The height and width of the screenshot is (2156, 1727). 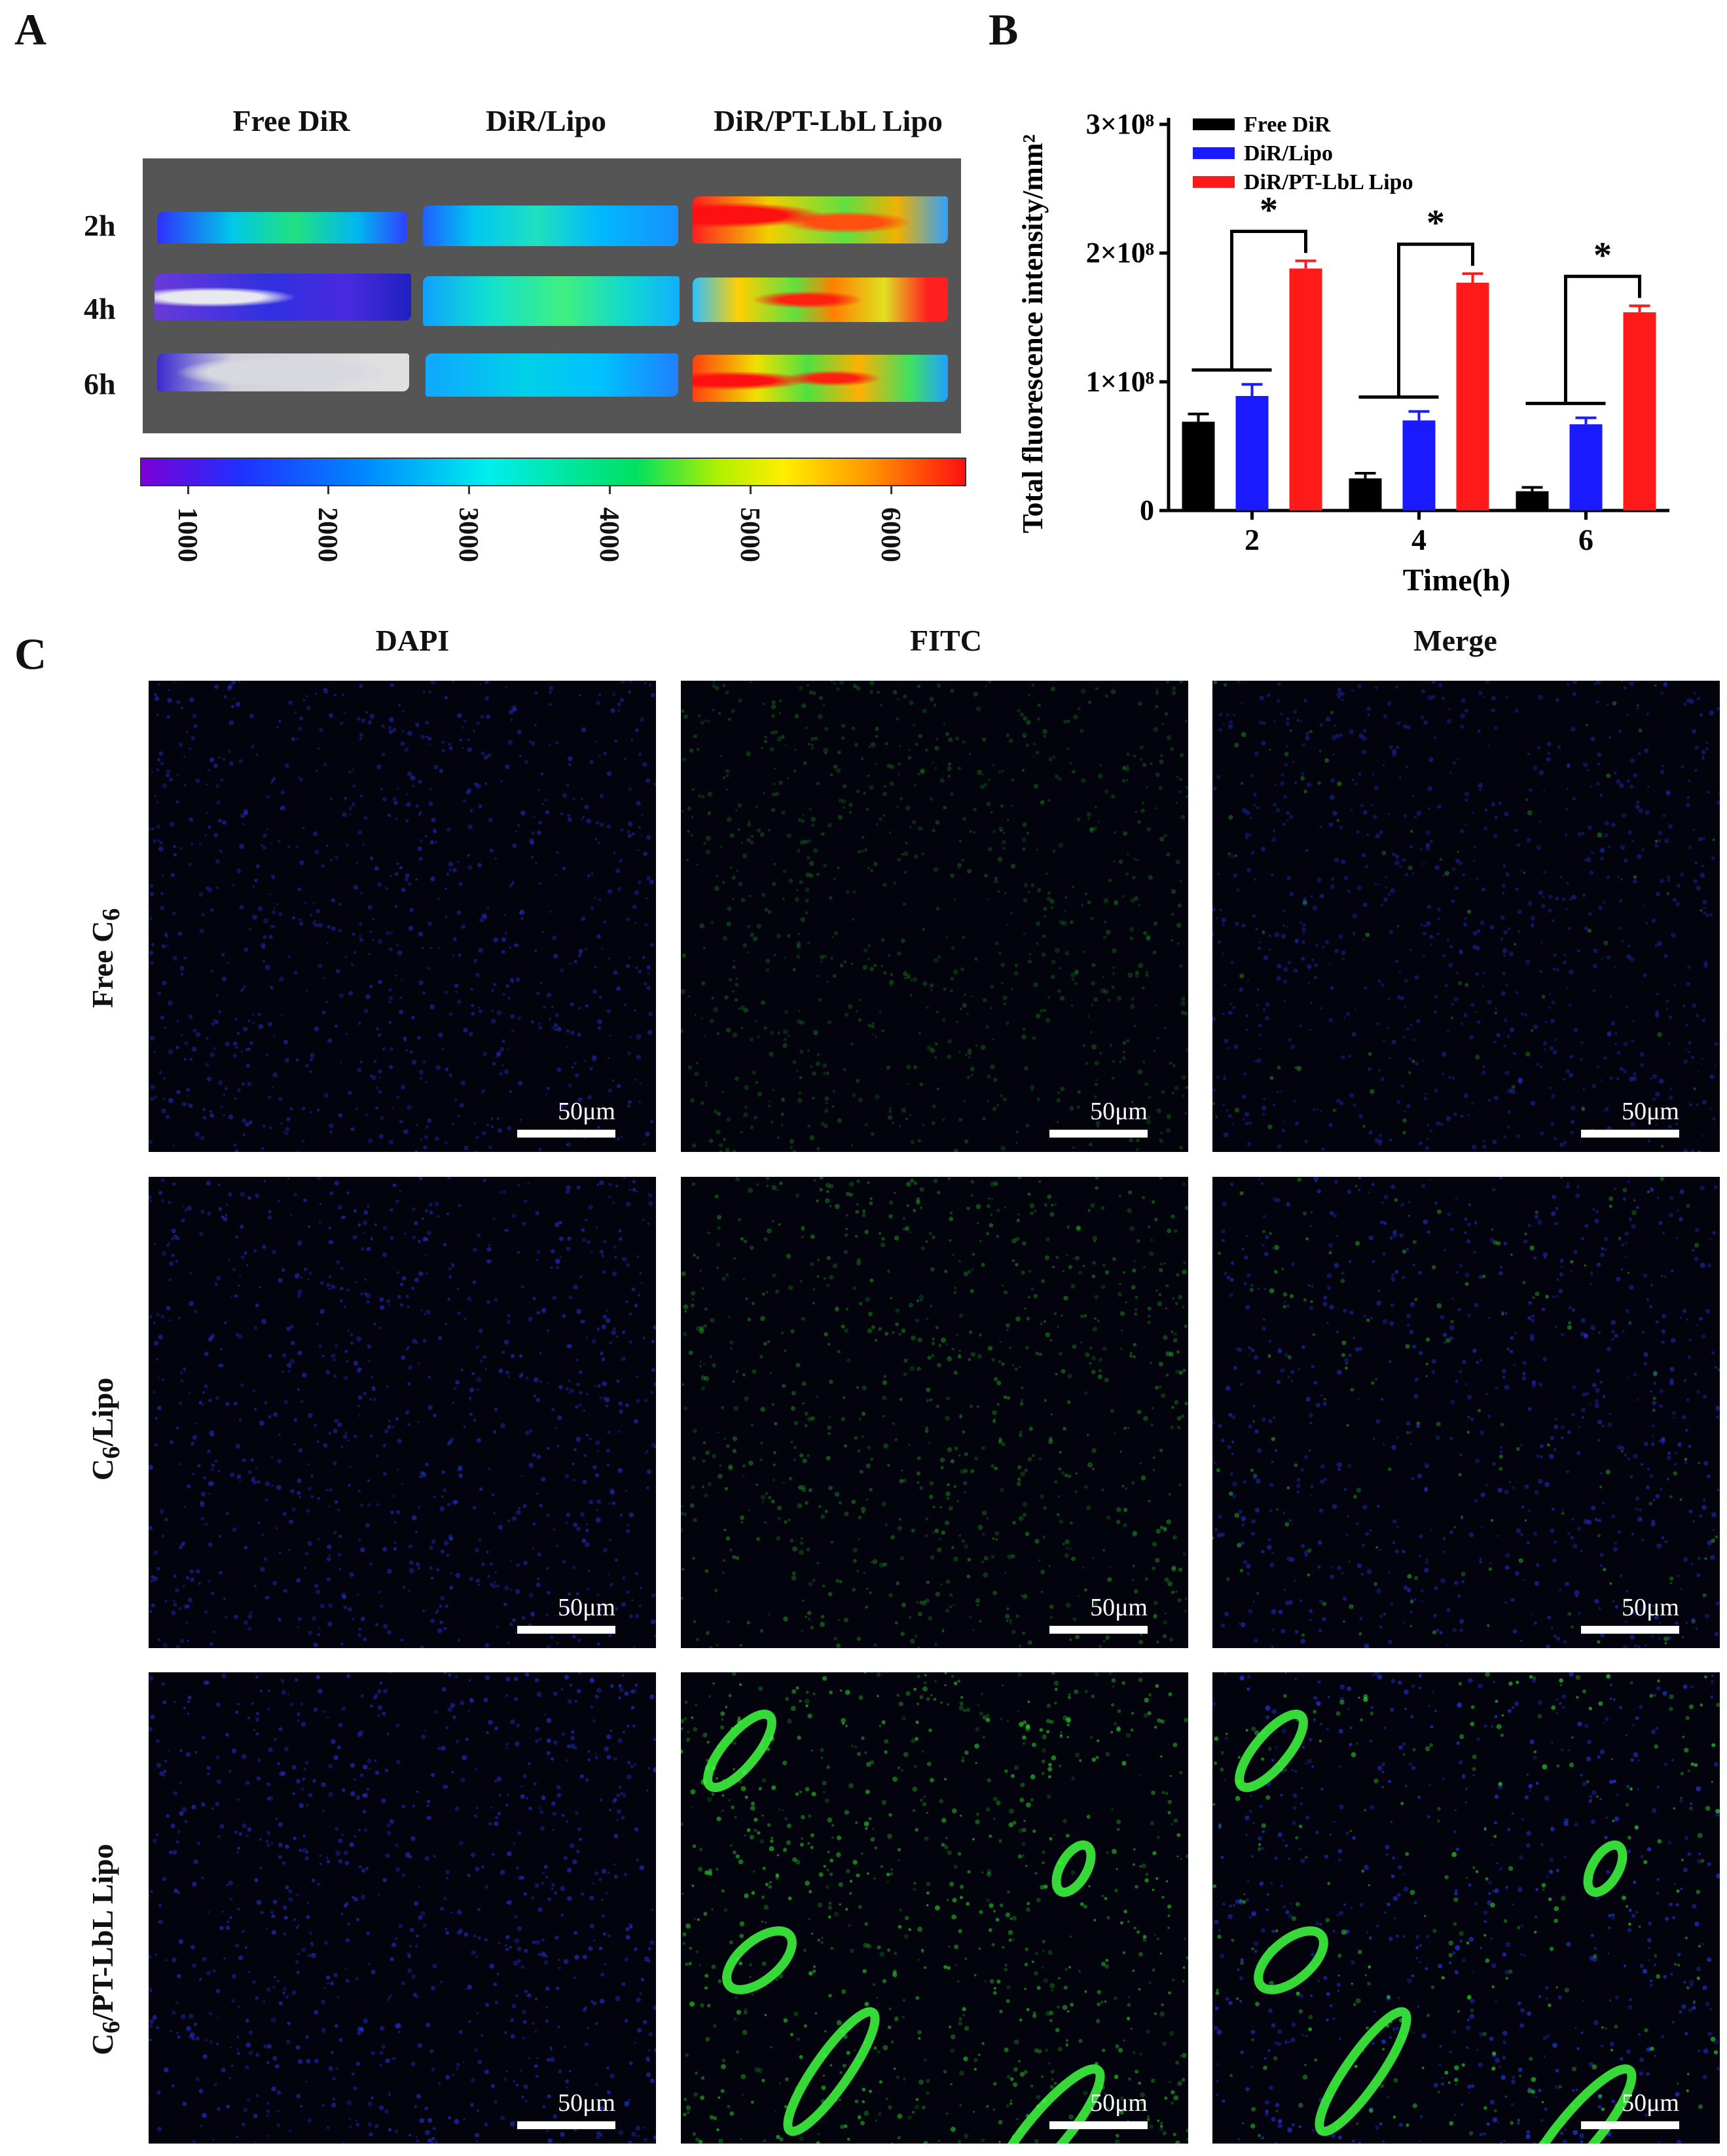 I want to click on colorbar-tick-label: 6000, so click(x=890, y=534).